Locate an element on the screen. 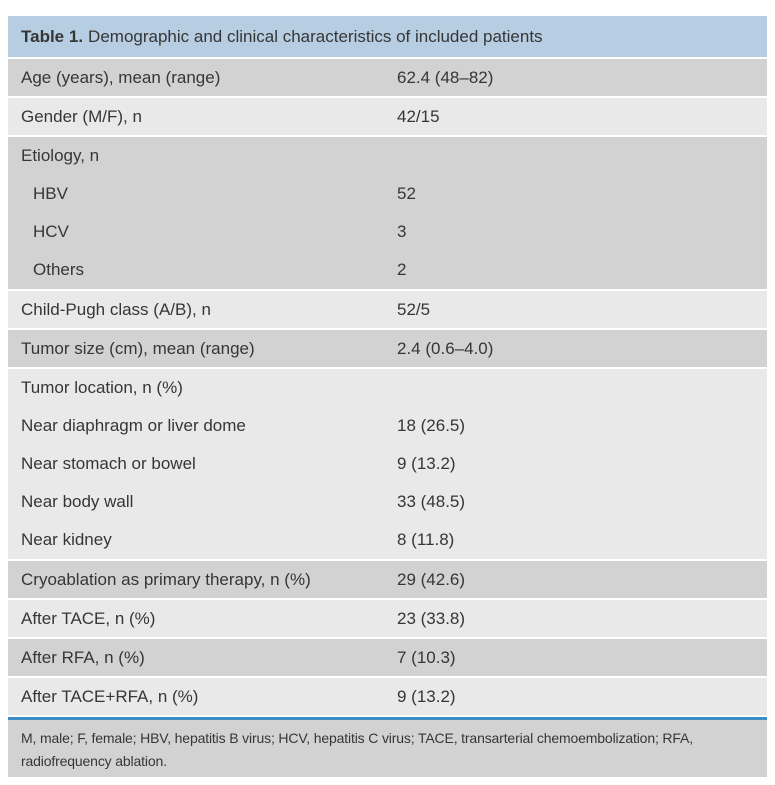 Image resolution: width=775 pixels, height=785 pixels. row-label: Near stomach or bowel is located at coordinates (108, 463).